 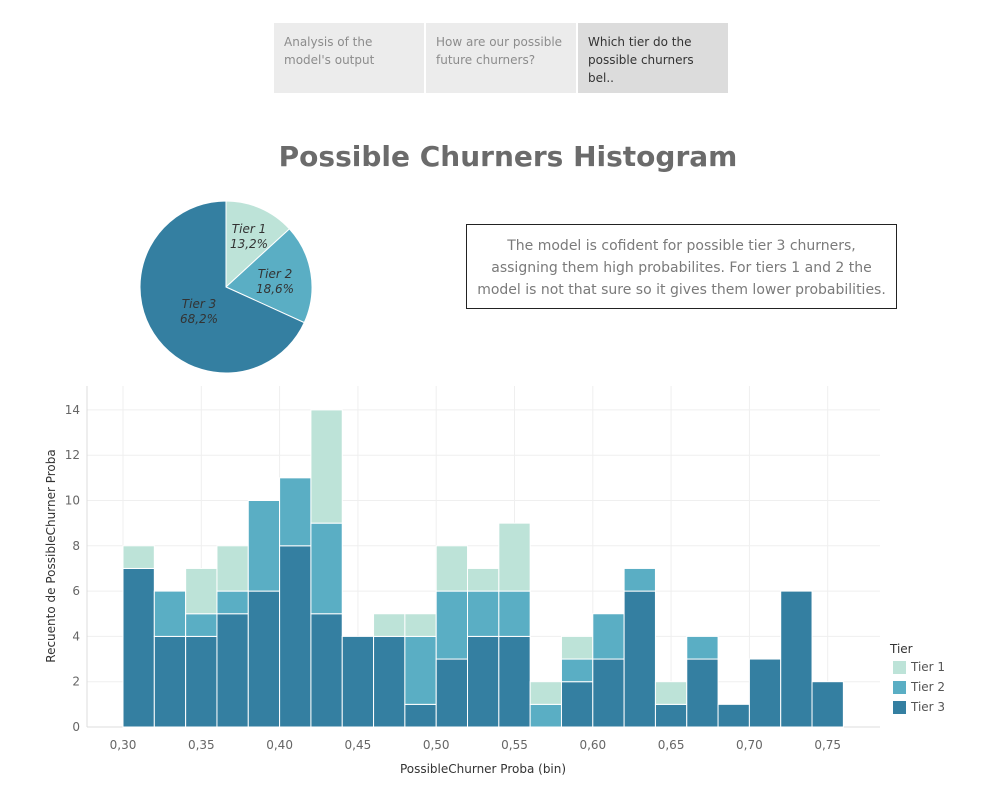 What do you see at coordinates (72, 455) in the screenshot?
I see `y-tick-label: 12` at bounding box center [72, 455].